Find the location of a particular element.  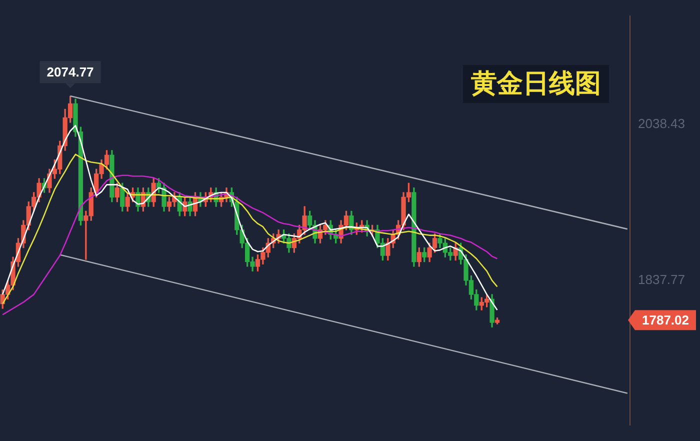

text: 1787.02 is located at coordinates (666, 320).